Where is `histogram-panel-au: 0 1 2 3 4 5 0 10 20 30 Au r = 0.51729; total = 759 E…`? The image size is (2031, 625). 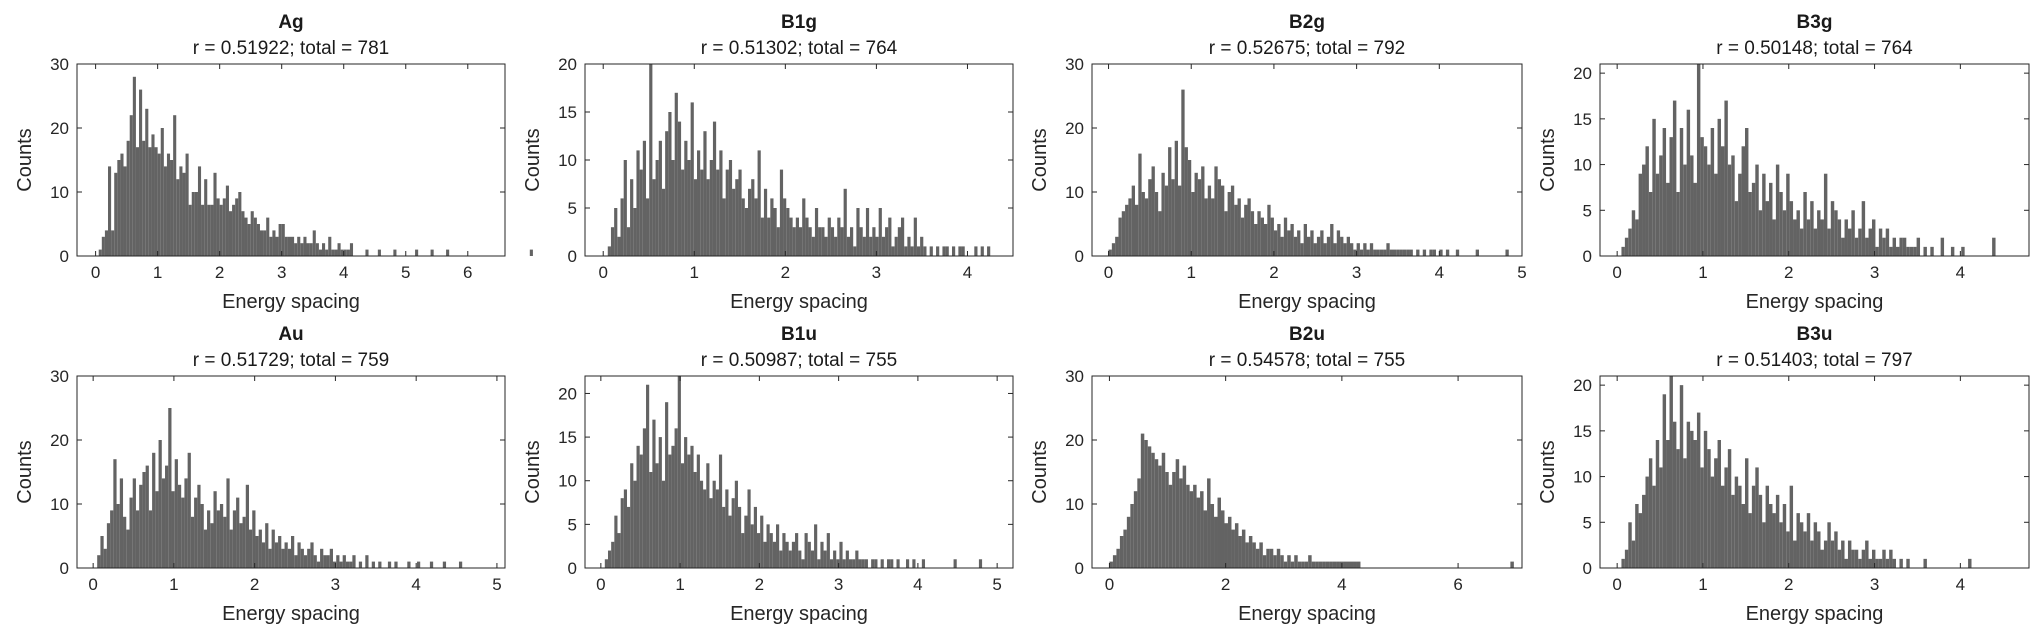 histogram-panel-au: 0 1 2 3 4 5 0 10 20 30 Au r = 0.51729; total = 759 E… is located at coordinates (260, 474).